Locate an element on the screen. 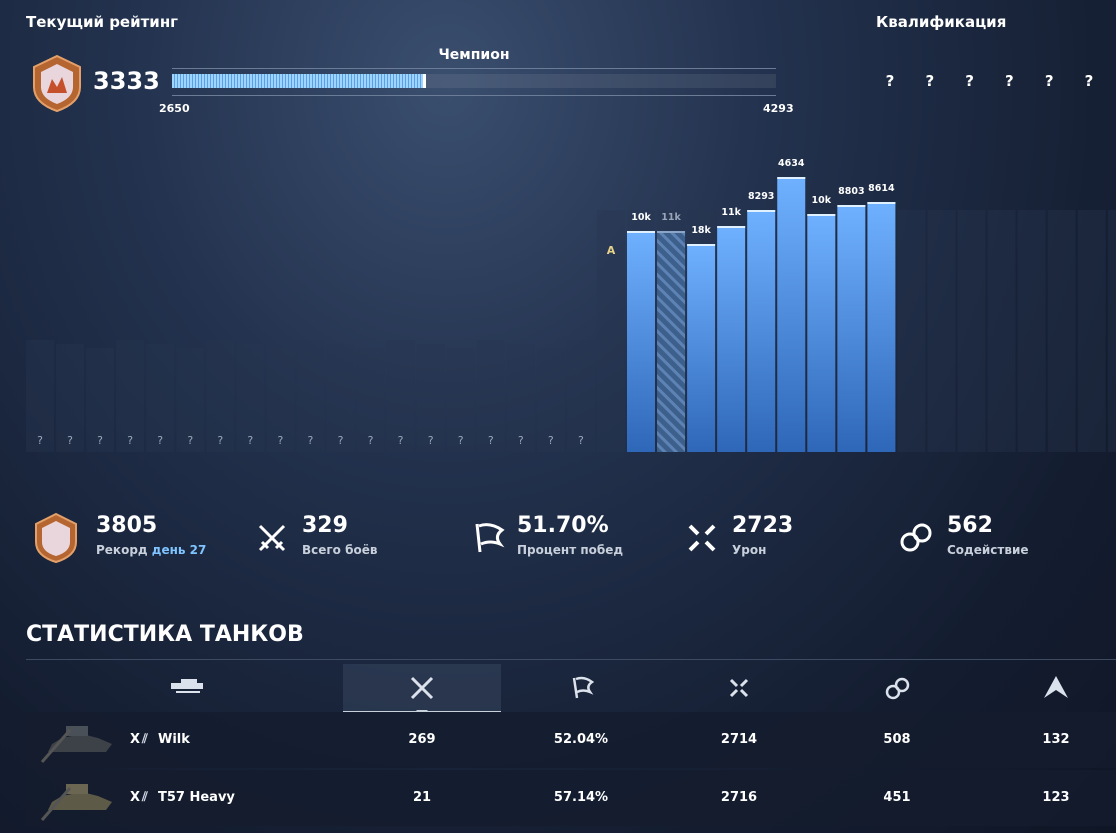  tank-stat: 21 is located at coordinates (422, 797).